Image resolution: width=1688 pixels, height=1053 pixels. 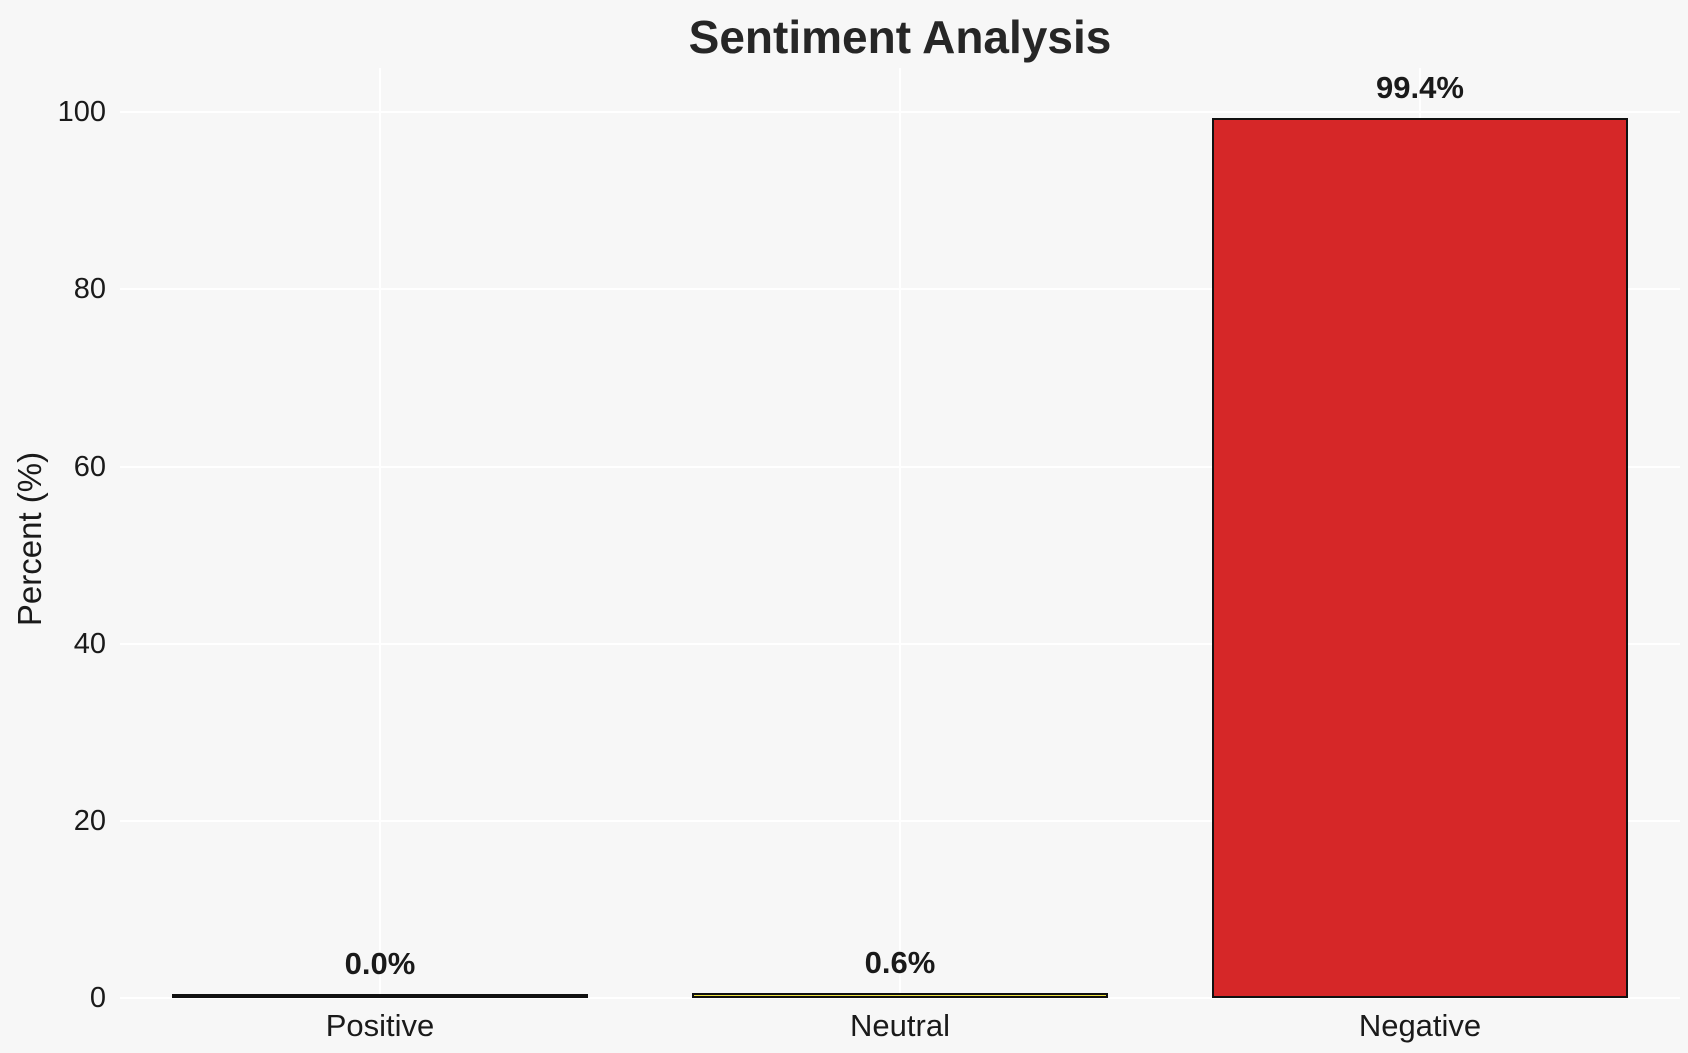 I want to click on bar-value-label: 0.0%, so click(x=380, y=963).